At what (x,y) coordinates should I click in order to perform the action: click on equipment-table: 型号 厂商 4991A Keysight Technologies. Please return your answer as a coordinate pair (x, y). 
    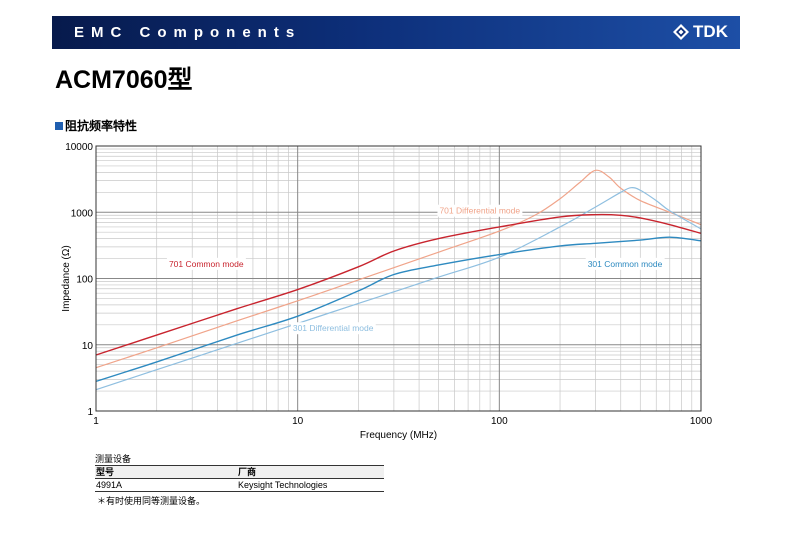
    Looking at the image, I should click on (239, 478).